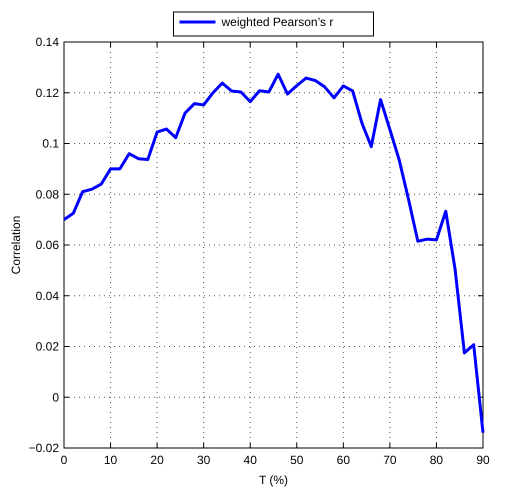  Describe the element at coordinates (203, 460) in the screenshot. I see `x-tick-label: 30` at that location.